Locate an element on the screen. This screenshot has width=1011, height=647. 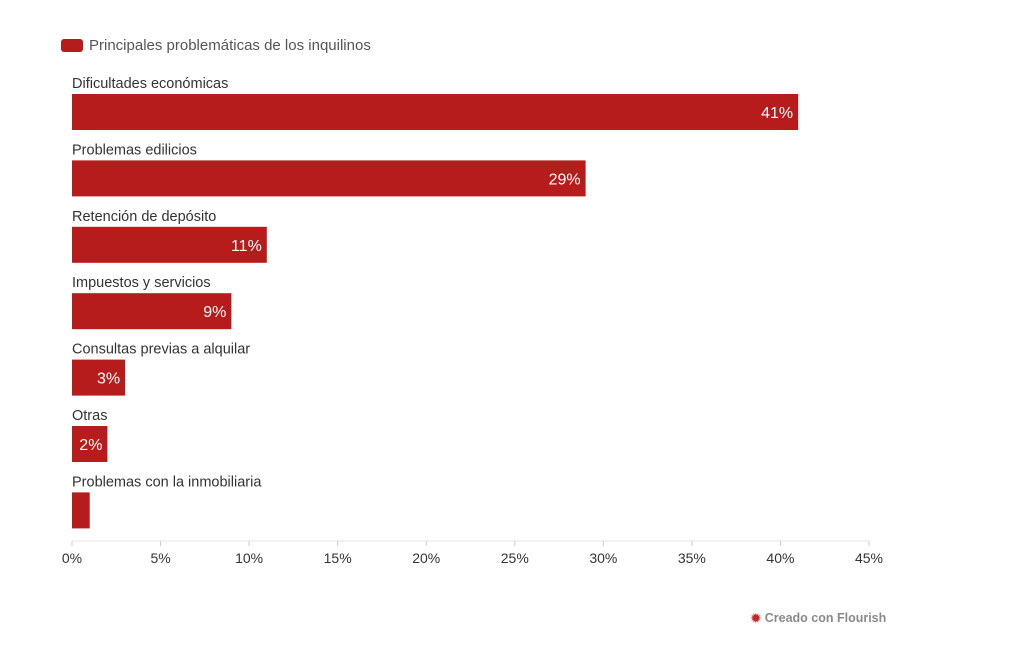
x-tick-label: 45% is located at coordinates (869, 558).